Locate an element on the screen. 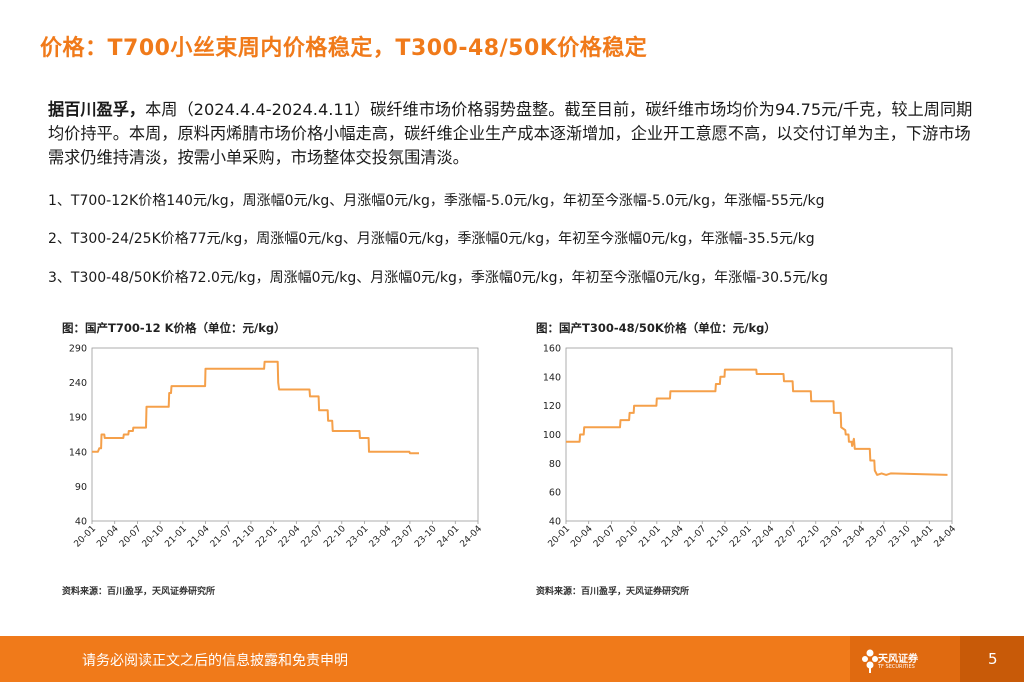 The width and height of the screenshot is (1024, 682). chart2-ytick-label: 140 is located at coordinates (552, 377).